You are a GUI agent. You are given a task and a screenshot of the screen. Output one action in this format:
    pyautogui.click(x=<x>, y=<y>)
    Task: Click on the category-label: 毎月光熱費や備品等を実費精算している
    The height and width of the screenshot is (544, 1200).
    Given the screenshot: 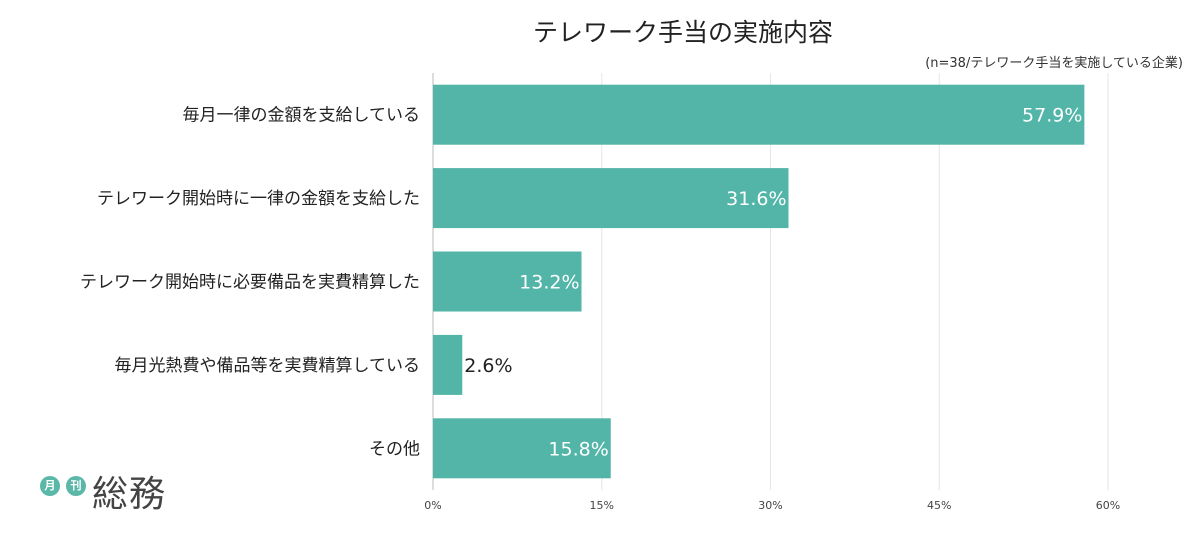 What is the action you would take?
    pyautogui.click(x=268, y=366)
    